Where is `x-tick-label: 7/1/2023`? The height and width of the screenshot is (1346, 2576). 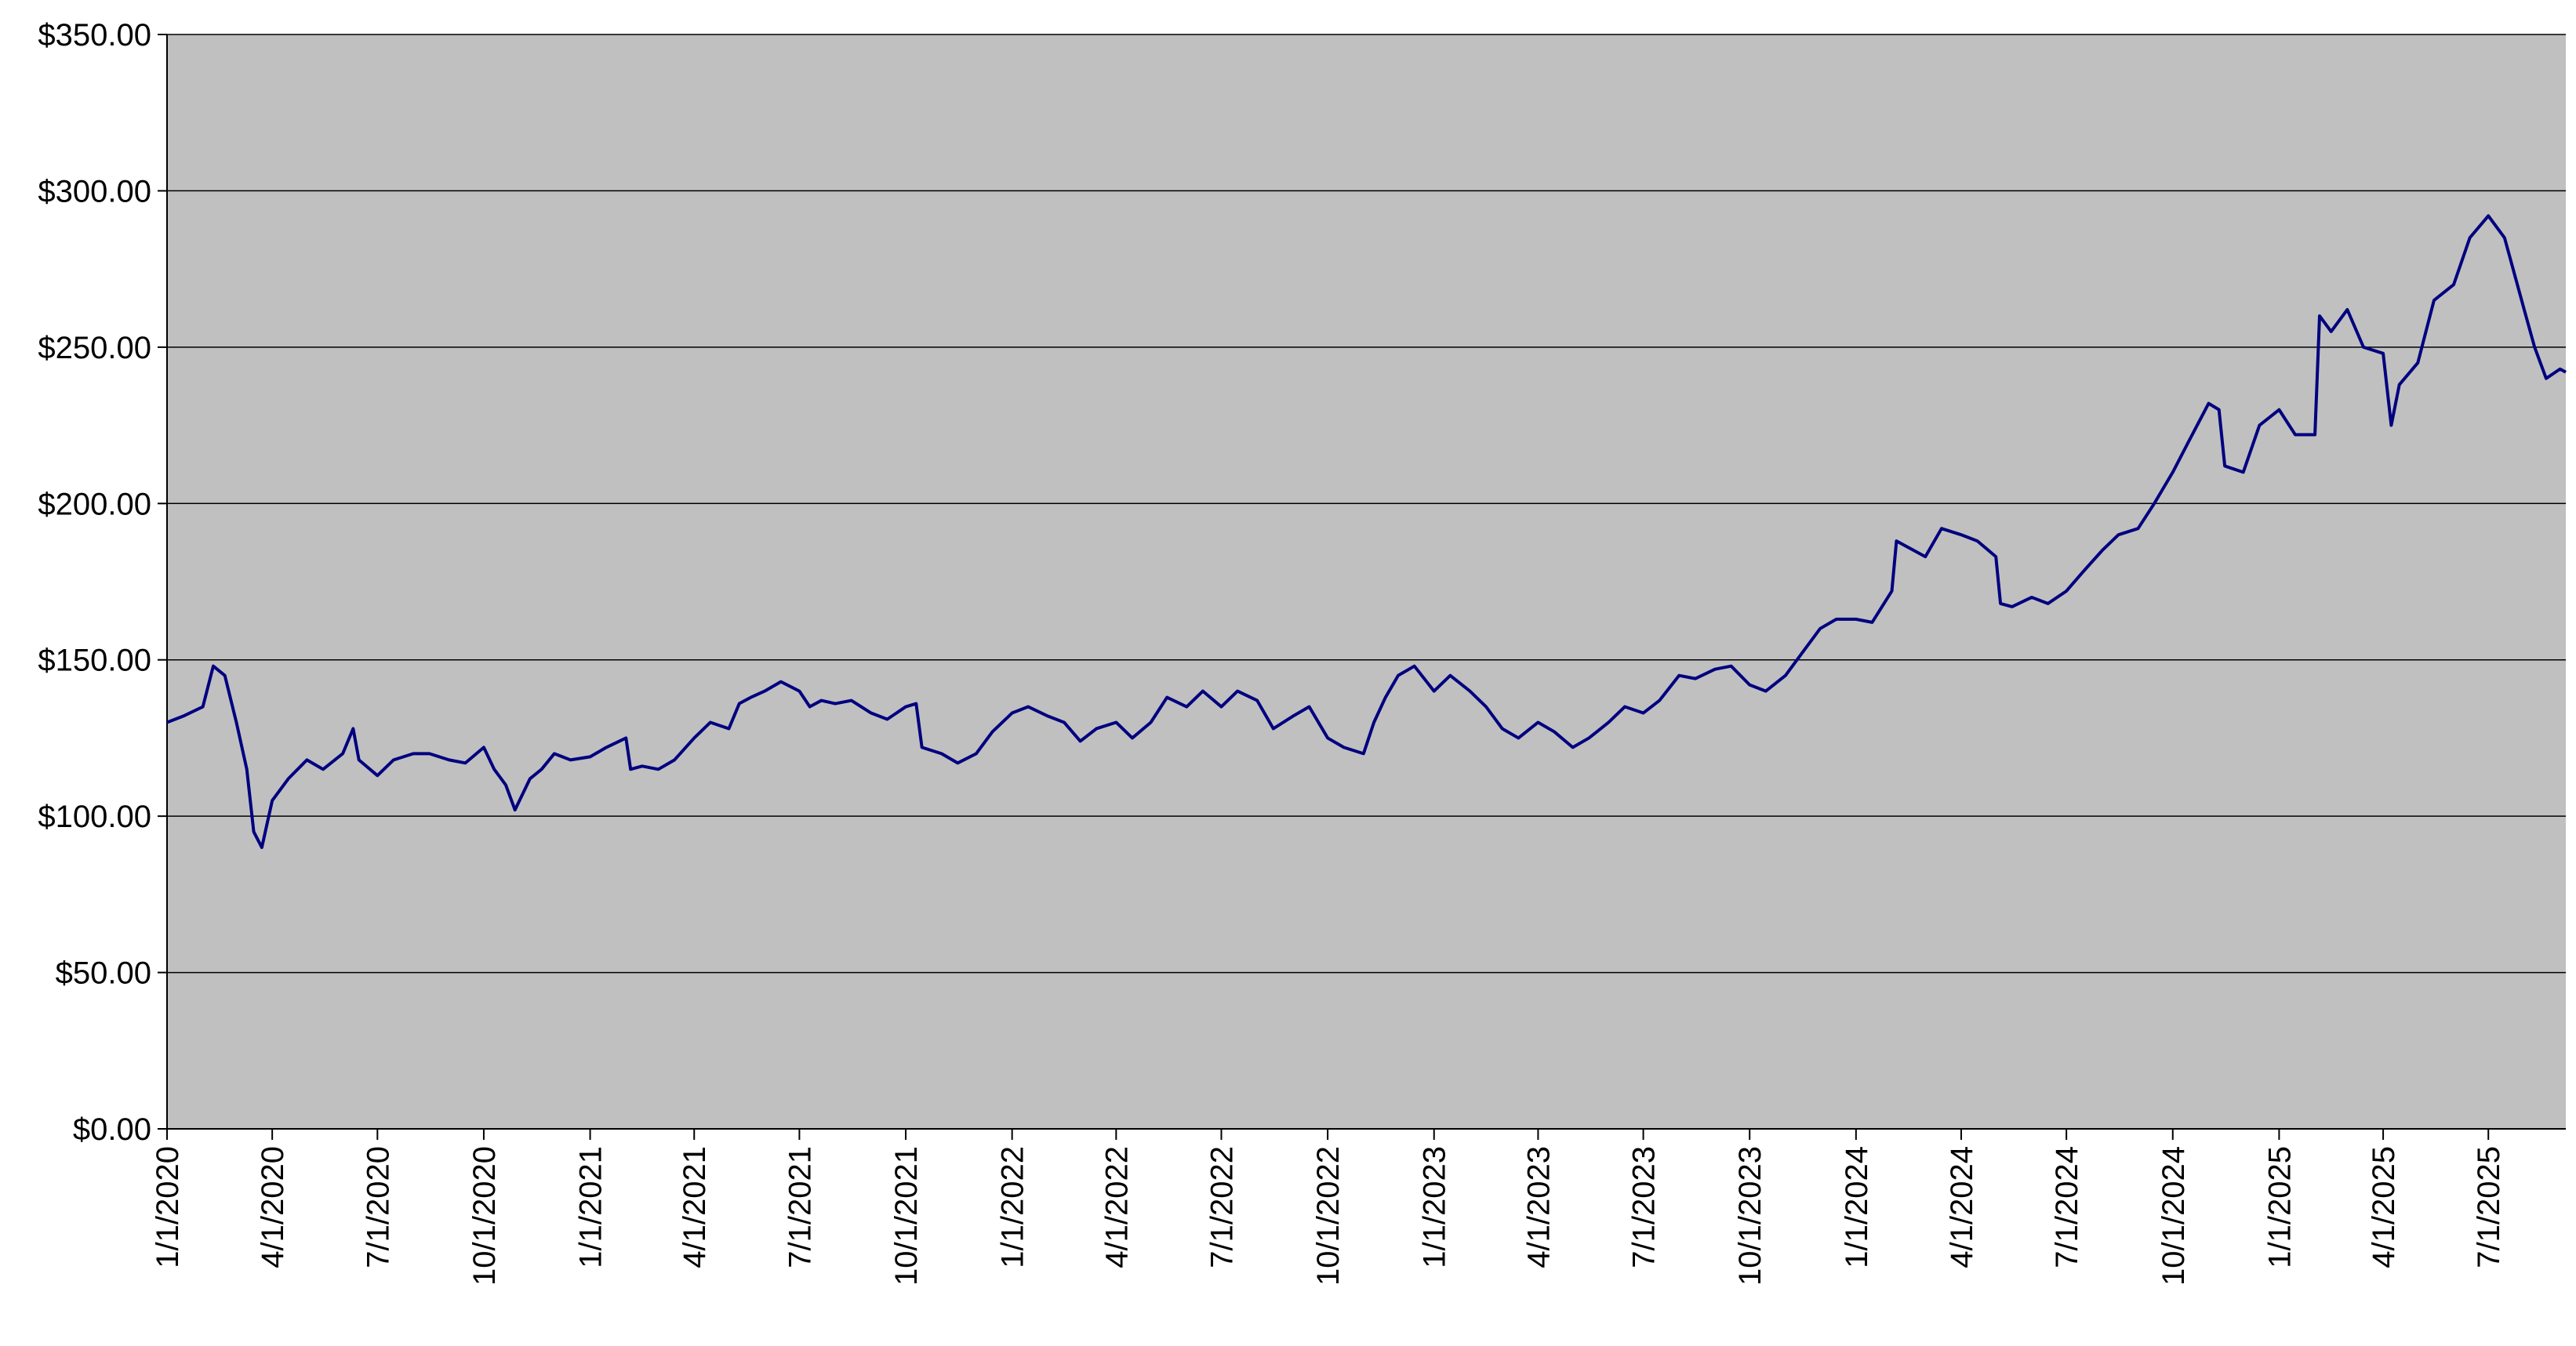 x-tick-label: 7/1/2023 is located at coordinates (1644, 1207).